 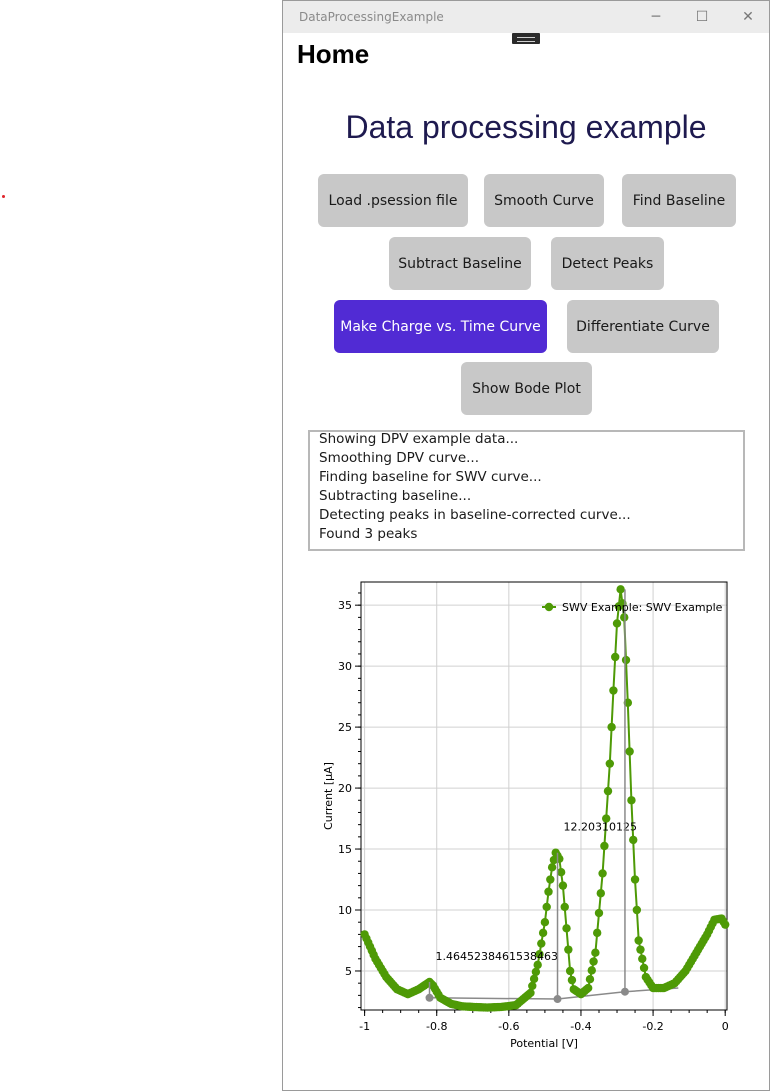 I want to click on flyout-grip-handle, so click(x=526, y=38).